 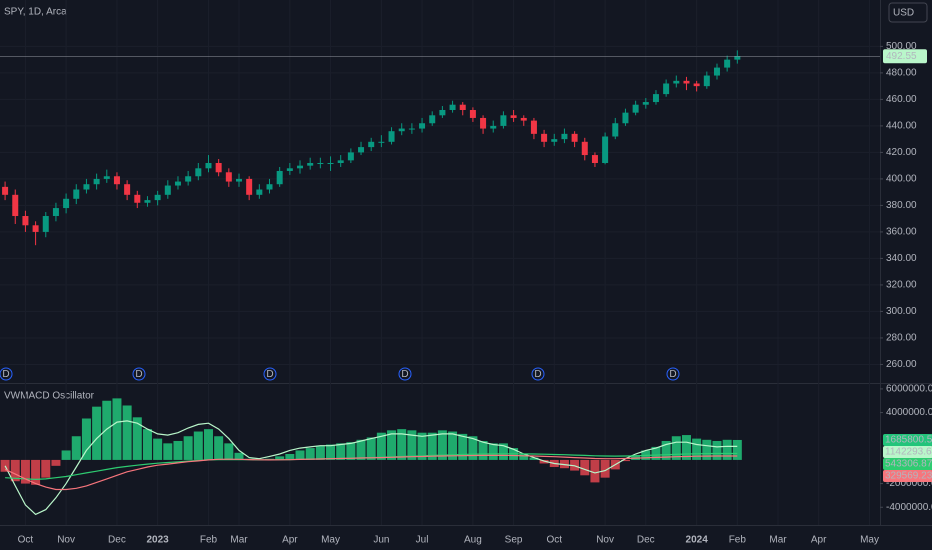 I want to click on y-tick-label: 4000000.00, so click(x=909, y=412).